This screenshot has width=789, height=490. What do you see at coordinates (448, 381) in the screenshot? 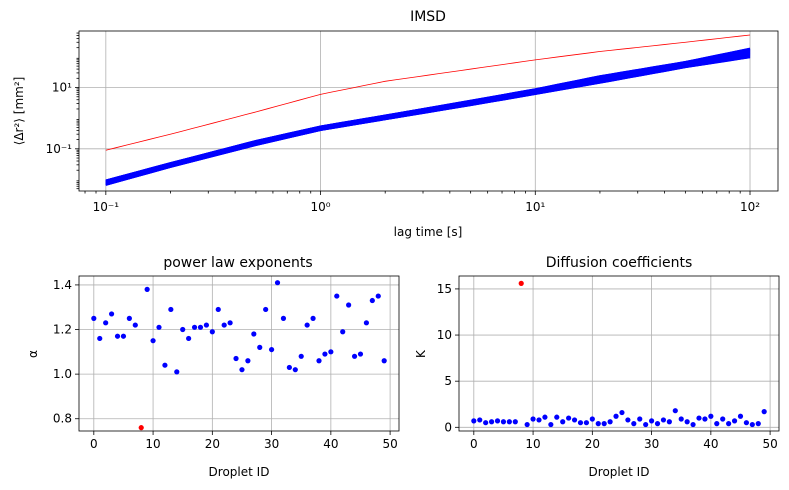
I see `k-y-ticklabel: 5` at bounding box center [448, 381].